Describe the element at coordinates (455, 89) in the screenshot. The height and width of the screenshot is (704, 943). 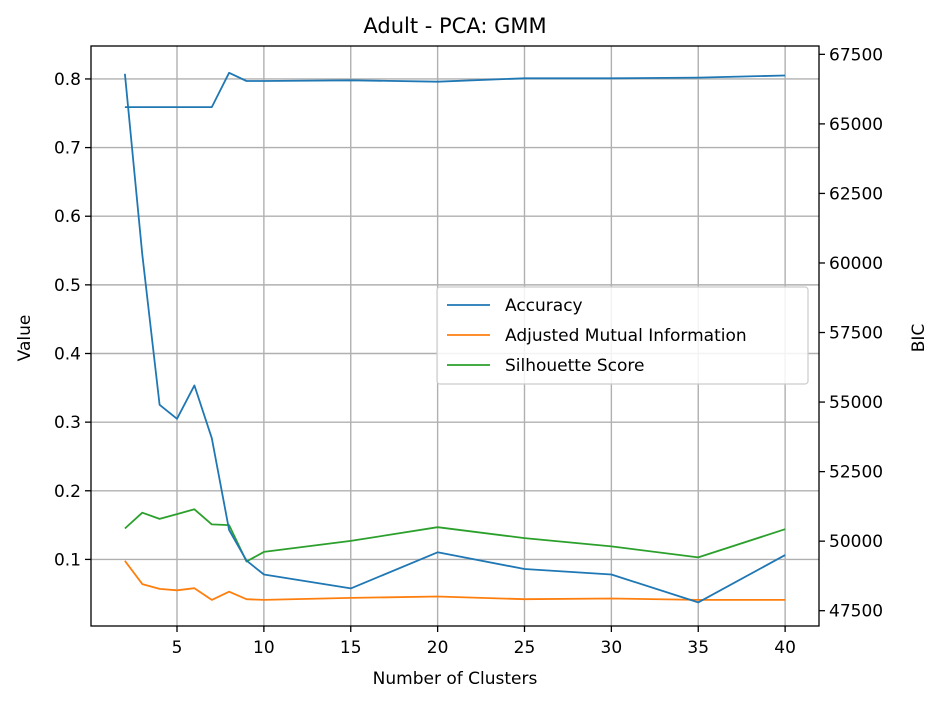
I see `series-line-accuracy` at that location.